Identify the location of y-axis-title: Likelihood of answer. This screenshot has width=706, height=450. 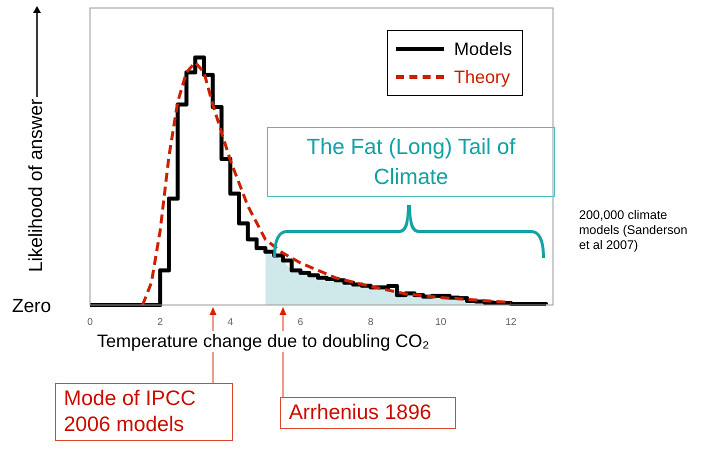
(37, 185).